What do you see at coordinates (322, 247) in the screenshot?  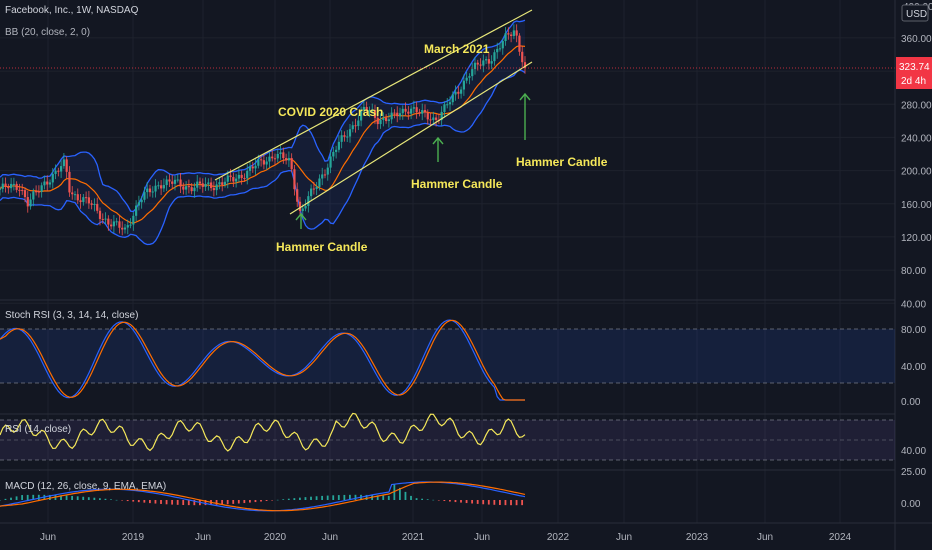 I see `annotation-hammer-1: Hammer Candle` at bounding box center [322, 247].